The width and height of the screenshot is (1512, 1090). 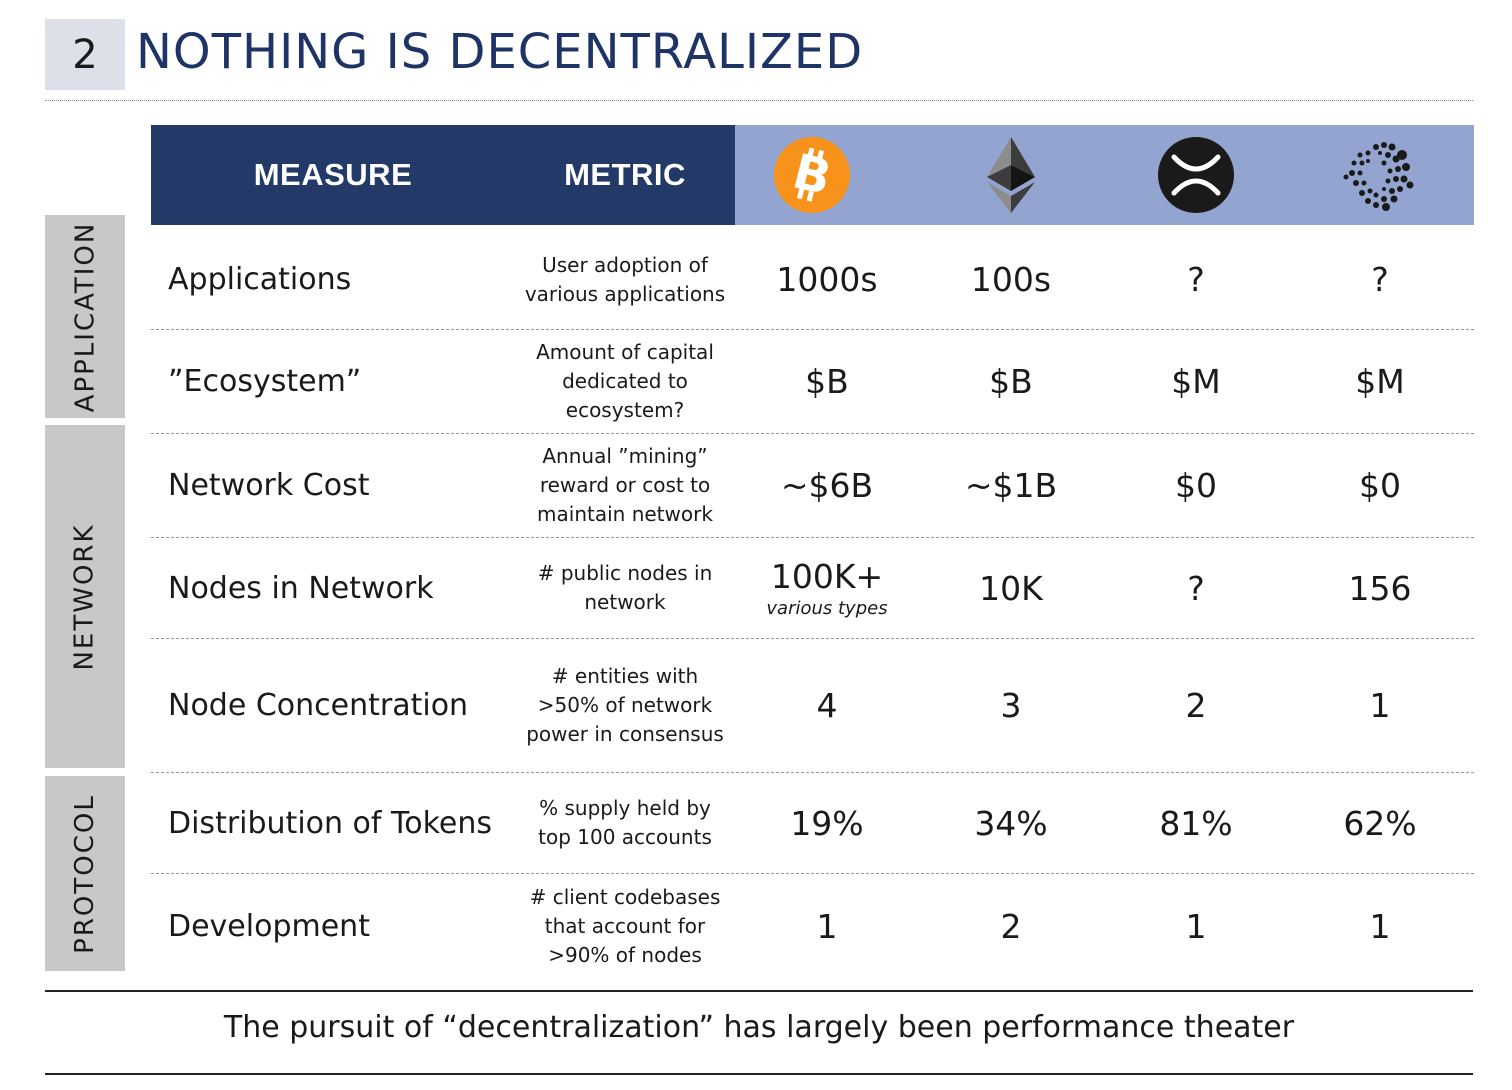 I want to click on measure-cell: Node Concentration, so click(x=318, y=705).